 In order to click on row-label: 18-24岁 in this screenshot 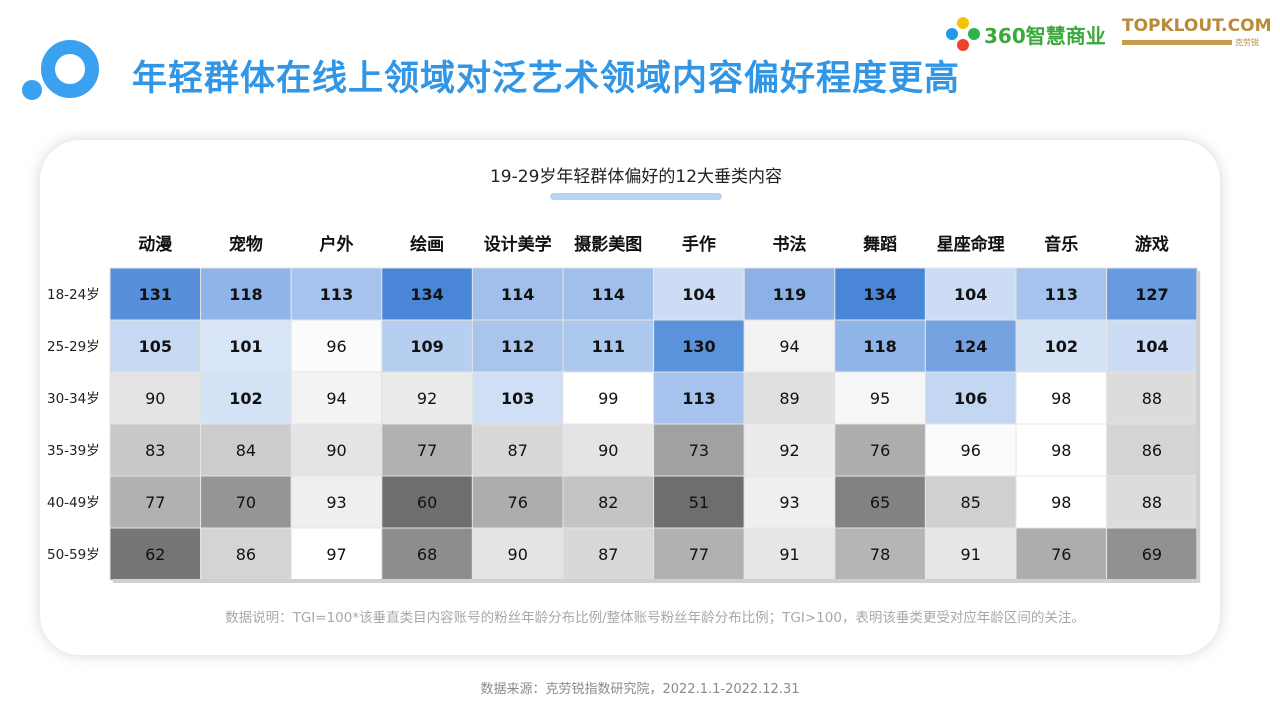, I will do `click(73, 295)`.